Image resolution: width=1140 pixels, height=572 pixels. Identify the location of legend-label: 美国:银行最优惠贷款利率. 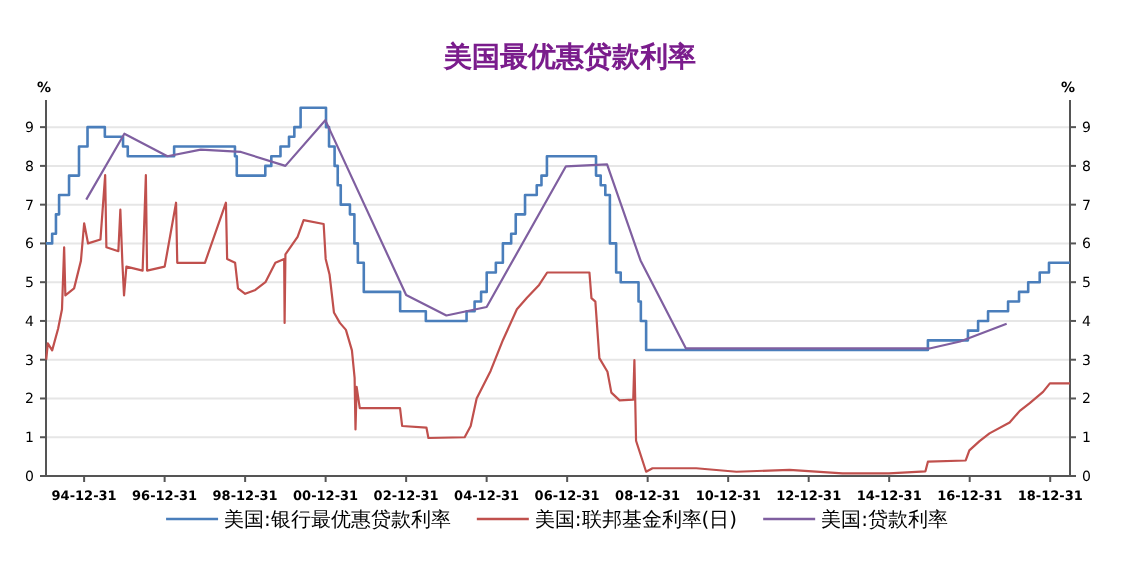
(337, 520).